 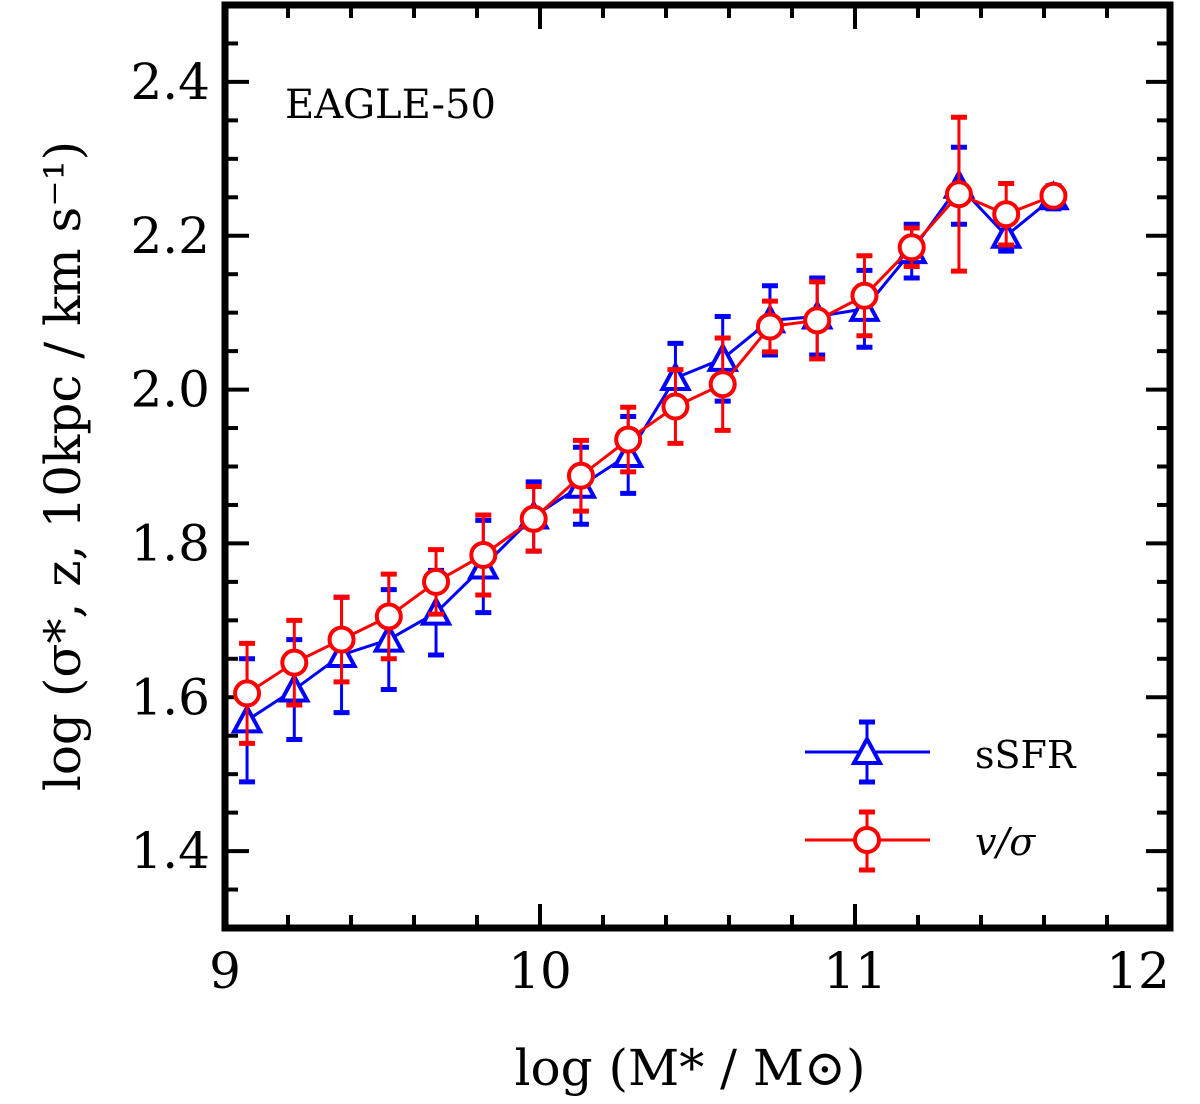 What do you see at coordinates (855, 971) in the screenshot?
I see `x-tick-label: 11` at bounding box center [855, 971].